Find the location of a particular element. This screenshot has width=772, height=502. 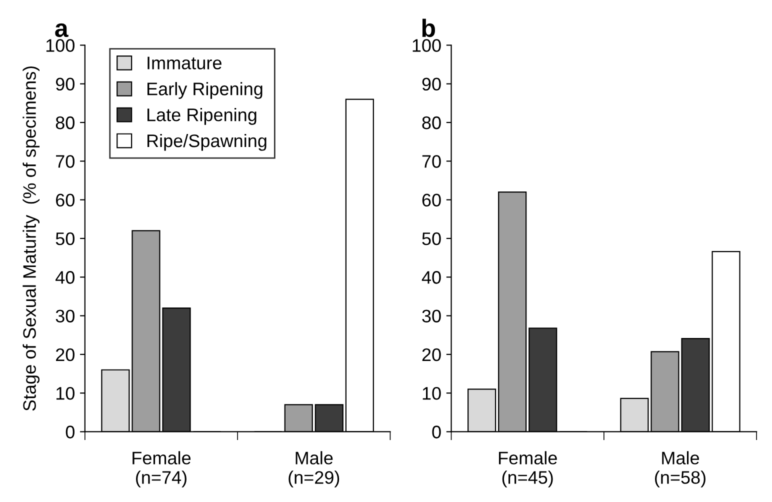

legend-label: Ripe/Spawning is located at coordinates (206, 142).